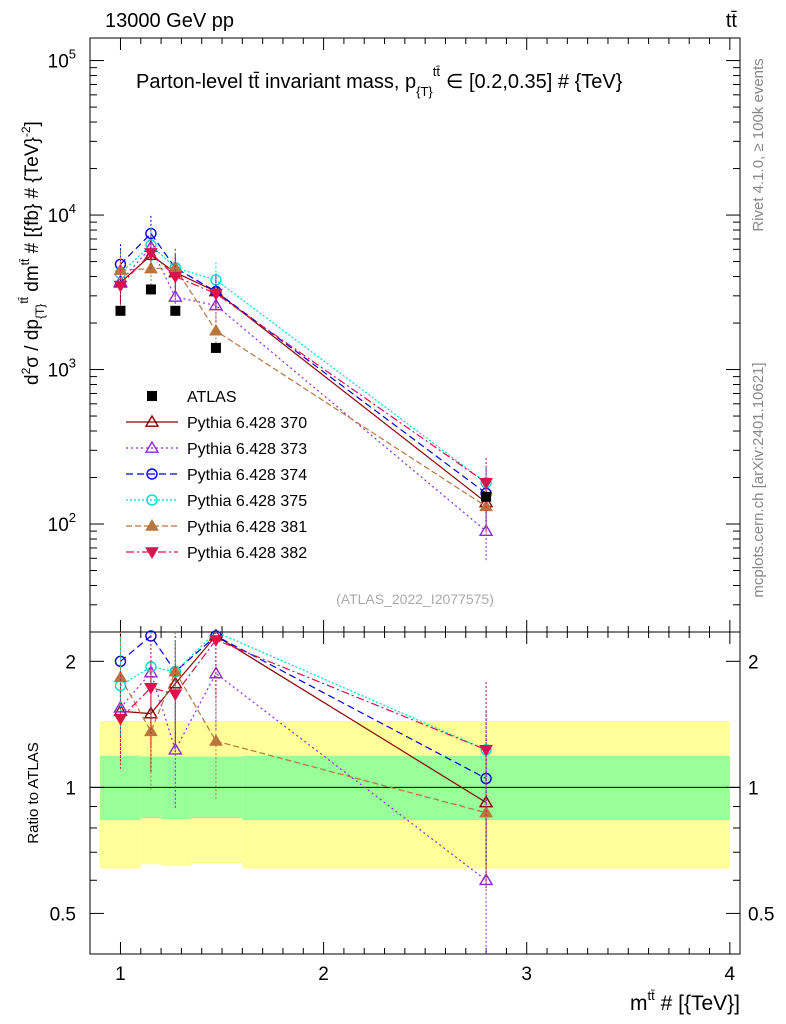 The image size is (786, 1024). What do you see at coordinates (192, 397) in the screenshot?
I see `legend-entry-data: ATLAS` at bounding box center [192, 397].